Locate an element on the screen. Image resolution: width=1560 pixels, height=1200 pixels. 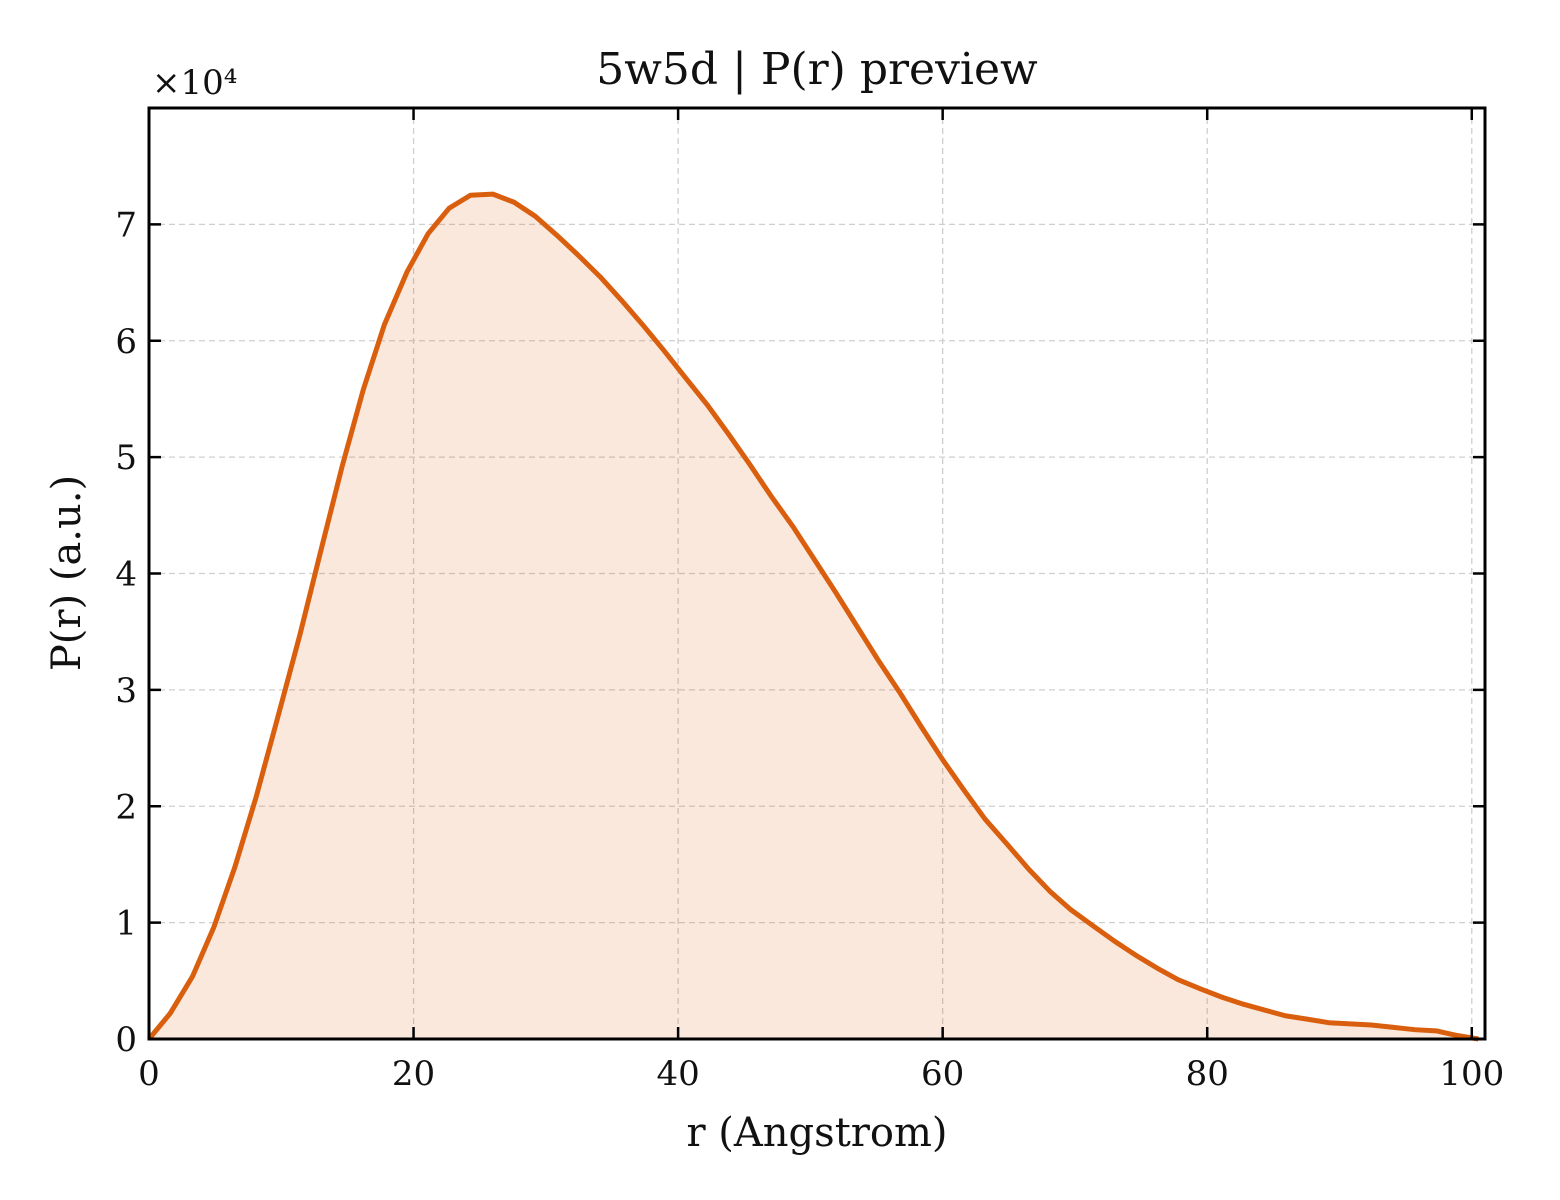
y-tick-label: 1 is located at coordinates (126, 924).